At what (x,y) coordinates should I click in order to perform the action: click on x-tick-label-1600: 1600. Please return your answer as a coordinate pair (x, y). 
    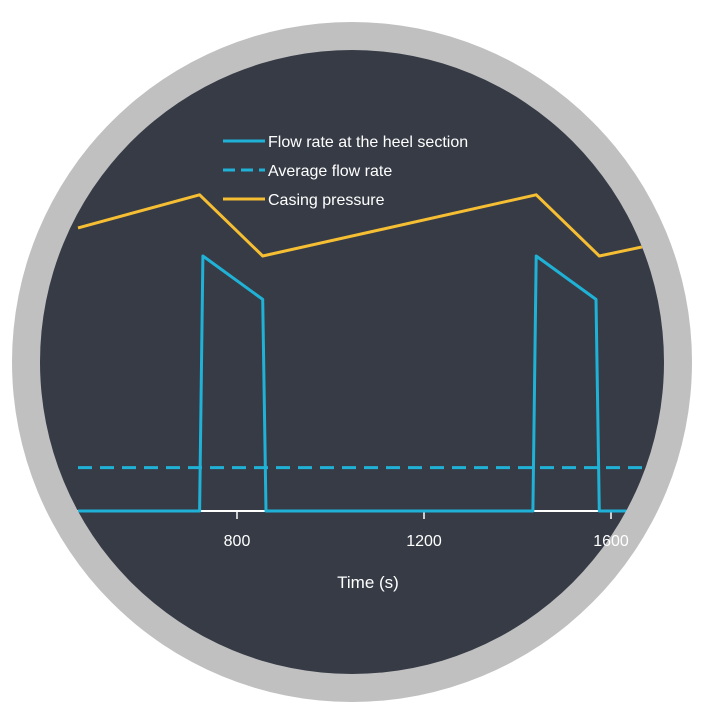
    Looking at the image, I should click on (611, 541).